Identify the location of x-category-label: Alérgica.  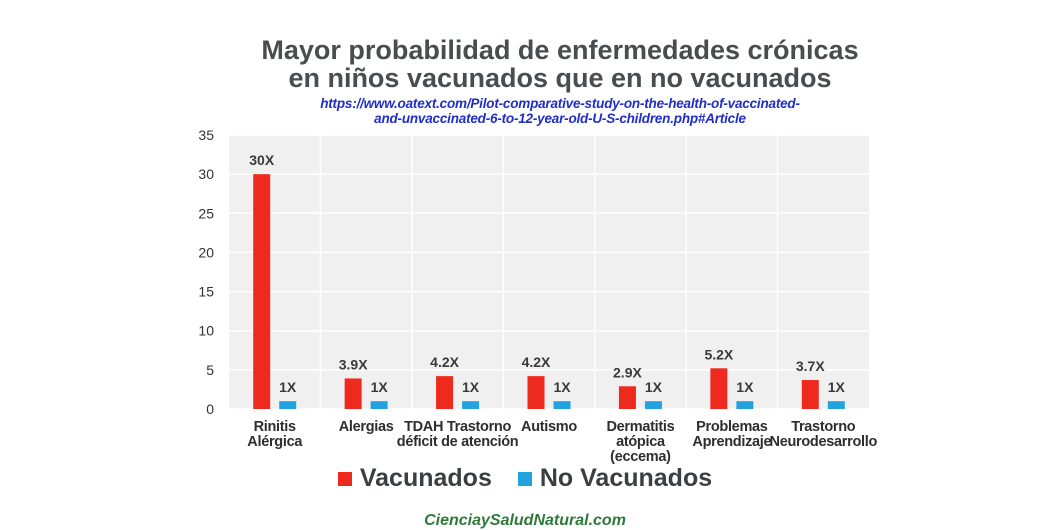
(275, 442).